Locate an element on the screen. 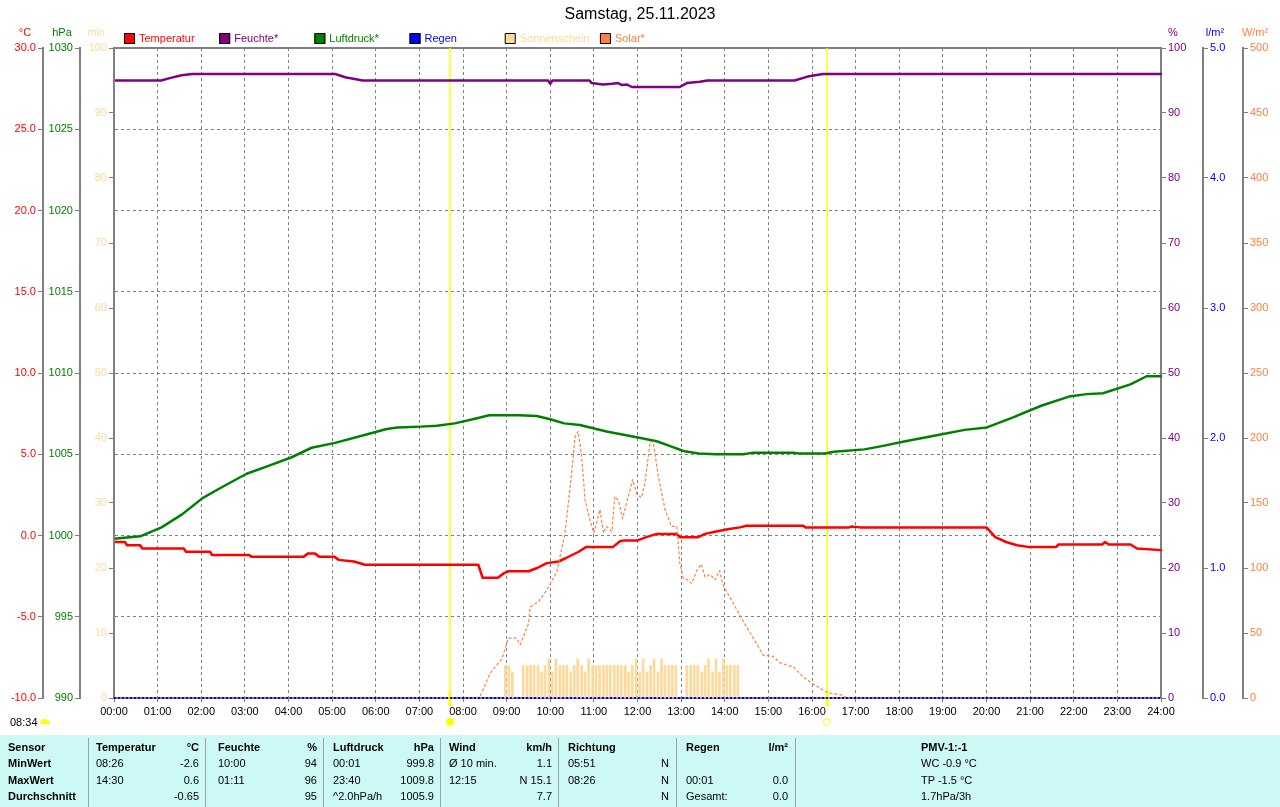  y3-axis-title: hPa is located at coordinates (62, 32).